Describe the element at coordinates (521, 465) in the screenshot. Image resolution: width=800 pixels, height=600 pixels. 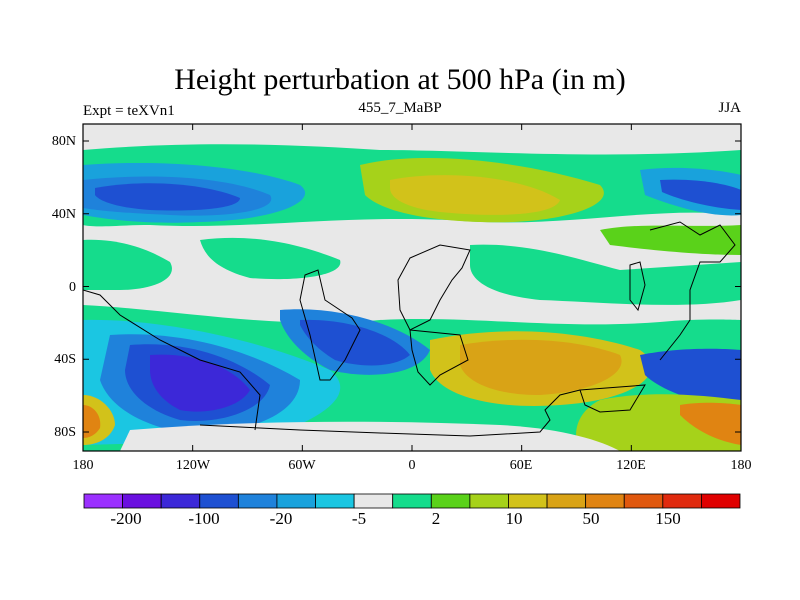
I see `x-tick-label: 60E` at that location.